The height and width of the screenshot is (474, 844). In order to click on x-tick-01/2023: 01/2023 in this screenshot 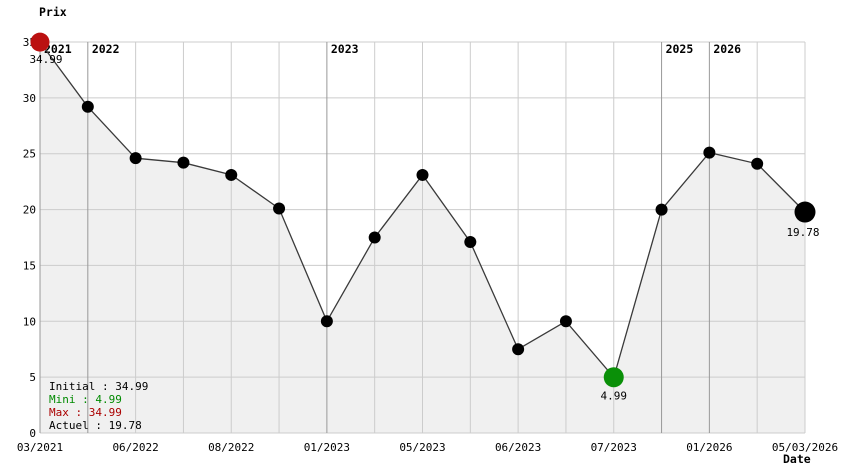, I will do `click(327, 447)`.